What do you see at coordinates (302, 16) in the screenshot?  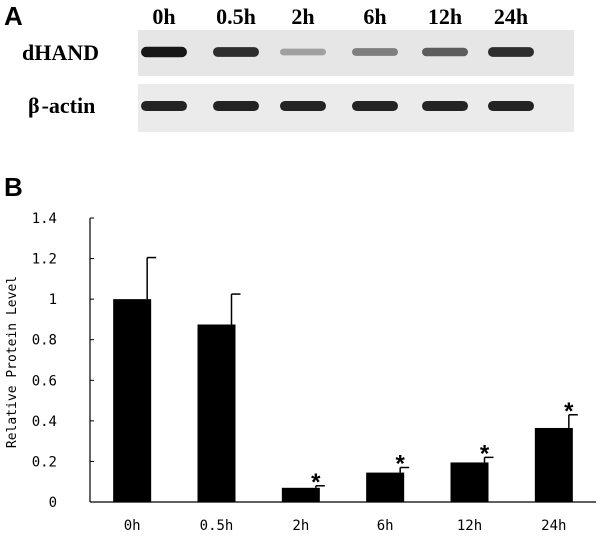 I see `lane-label: 2h` at bounding box center [302, 16].